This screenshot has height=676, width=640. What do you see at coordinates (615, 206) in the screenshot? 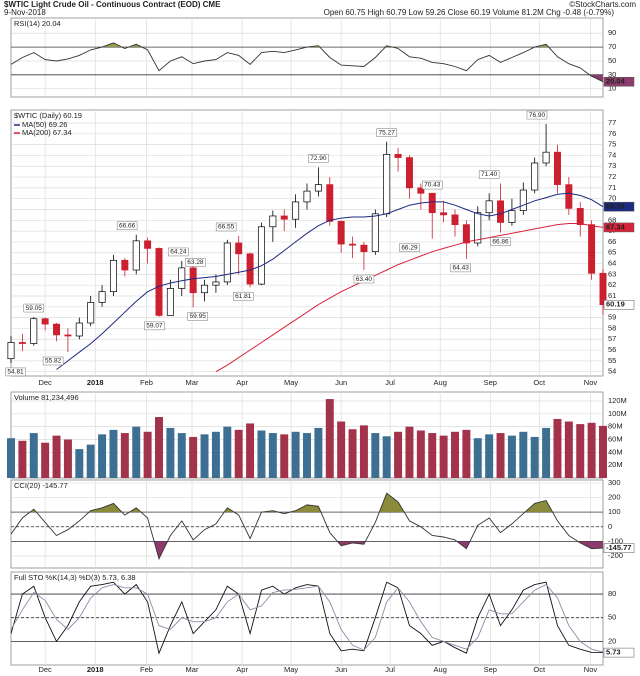
I see `value-tag-label: 69.26` at bounding box center [615, 206].